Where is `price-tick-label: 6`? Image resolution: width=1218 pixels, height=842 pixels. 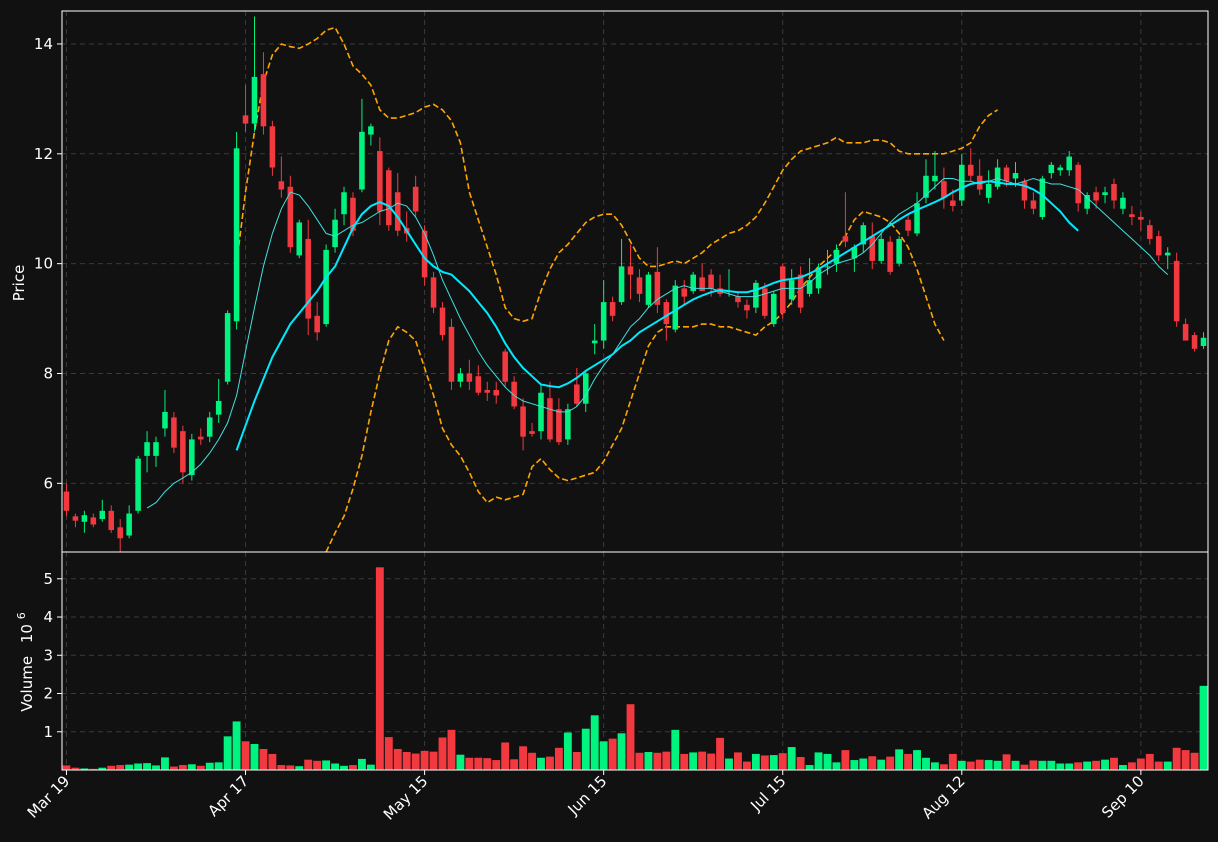 price-tick-label: 6 is located at coordinates (48, 483).